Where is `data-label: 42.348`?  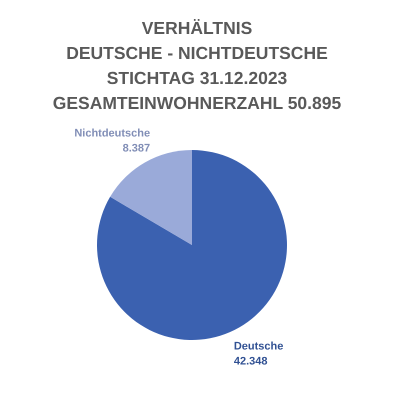
data-label: 42.348 is located at coordinates (251, 362).